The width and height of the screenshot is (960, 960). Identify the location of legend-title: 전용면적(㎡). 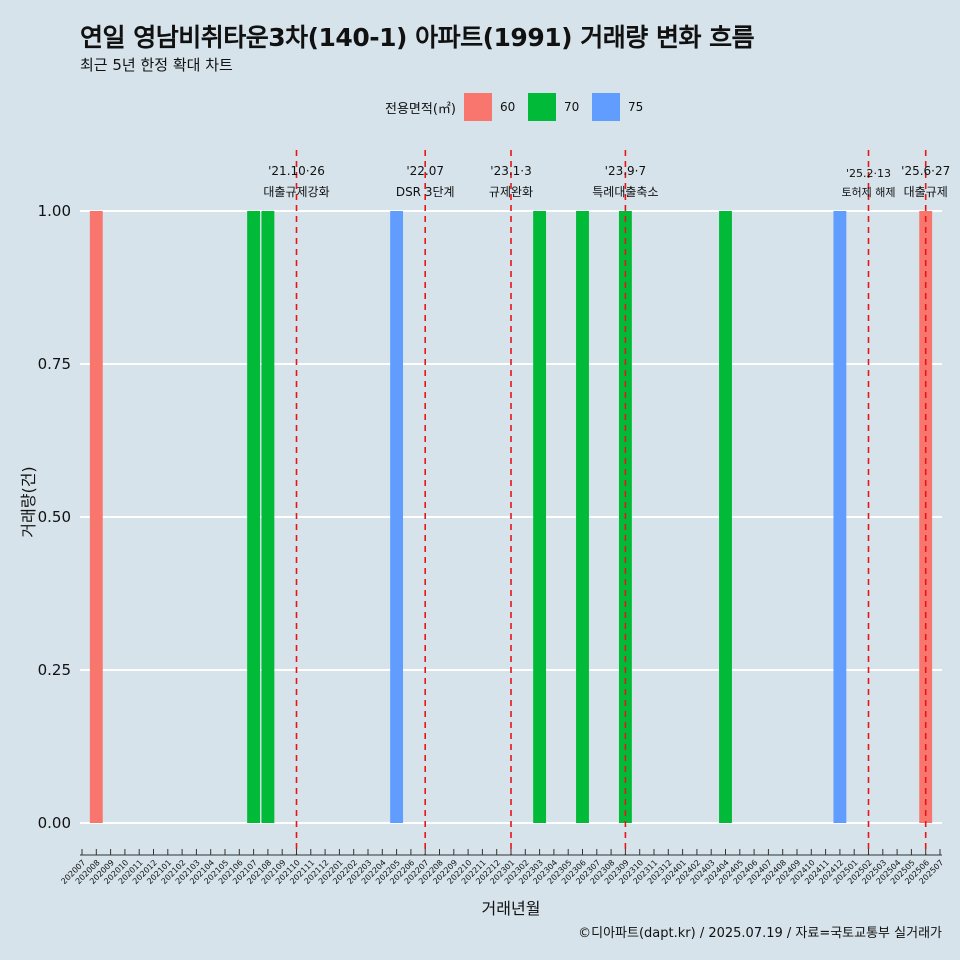
(420, 109).